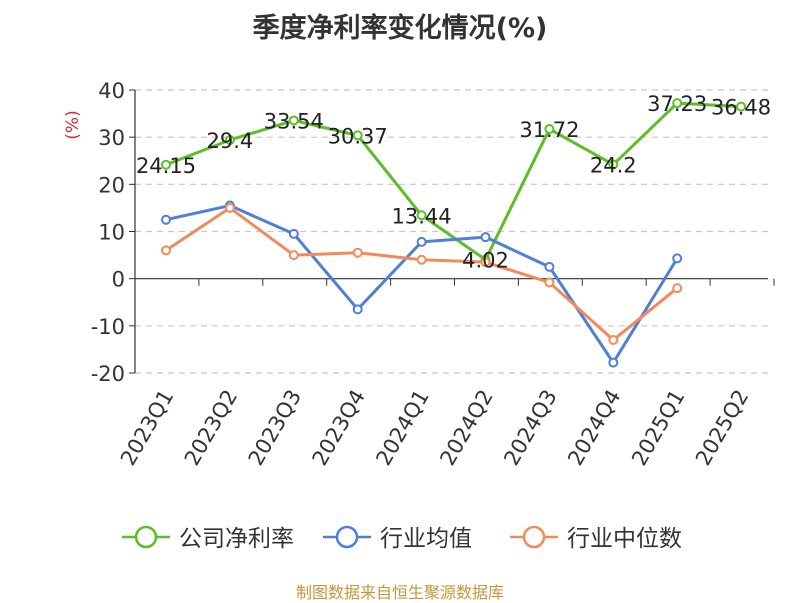  What do you see at coordinates (402, 427) in the screenshot?
I see `x-tick-label: 2024Q1` at bounding box center [402, 427].